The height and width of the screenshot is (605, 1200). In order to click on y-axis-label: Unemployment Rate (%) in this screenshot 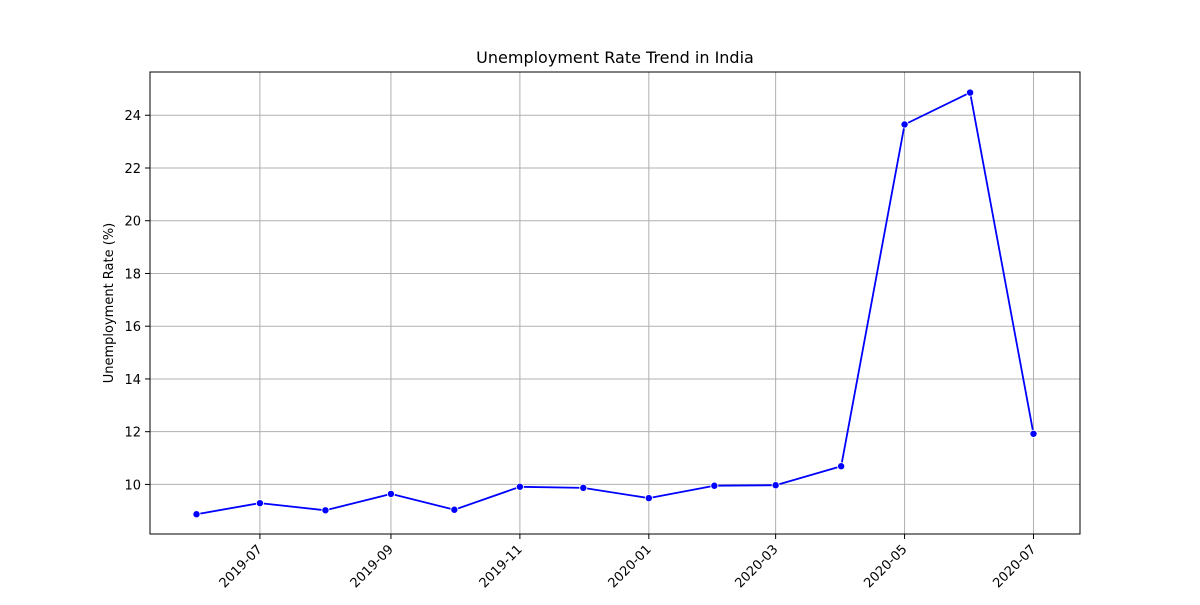, I will do `click(109, 303)`.